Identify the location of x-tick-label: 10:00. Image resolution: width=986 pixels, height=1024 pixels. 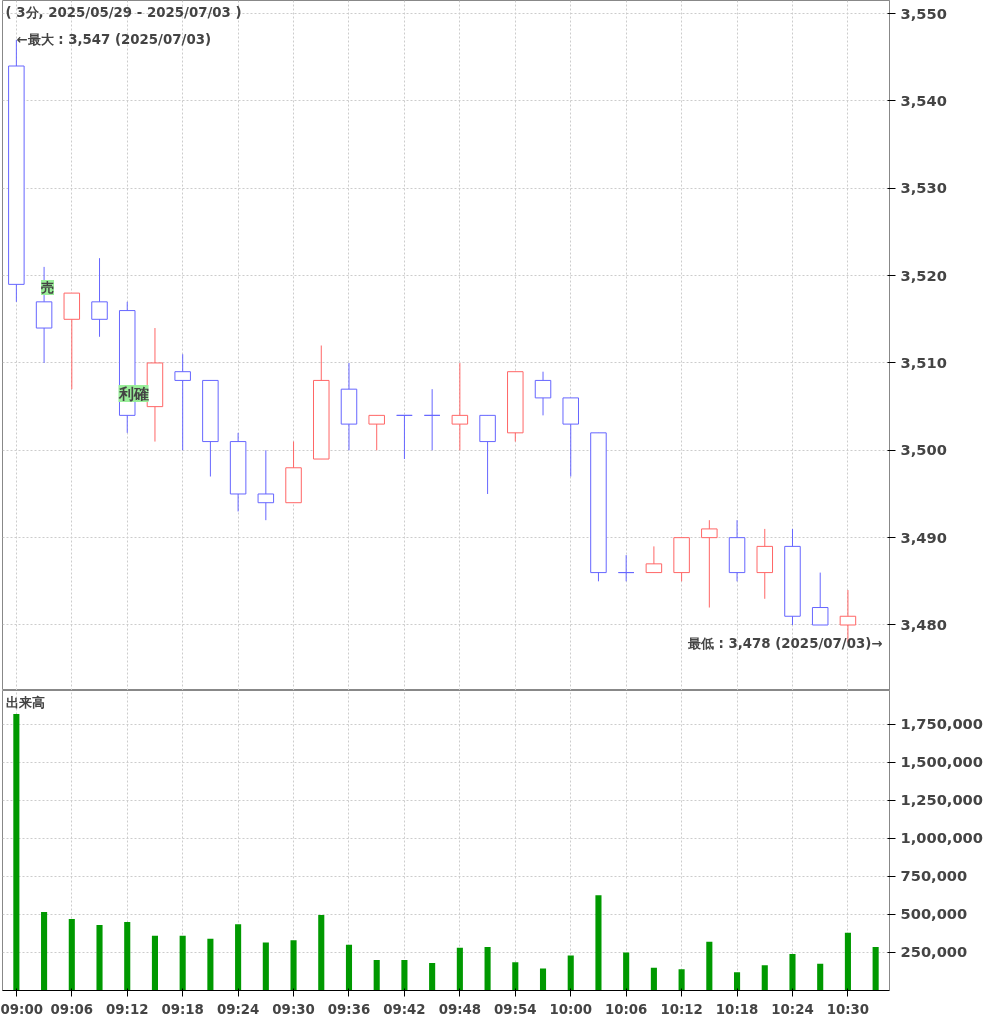
(570, 1009).